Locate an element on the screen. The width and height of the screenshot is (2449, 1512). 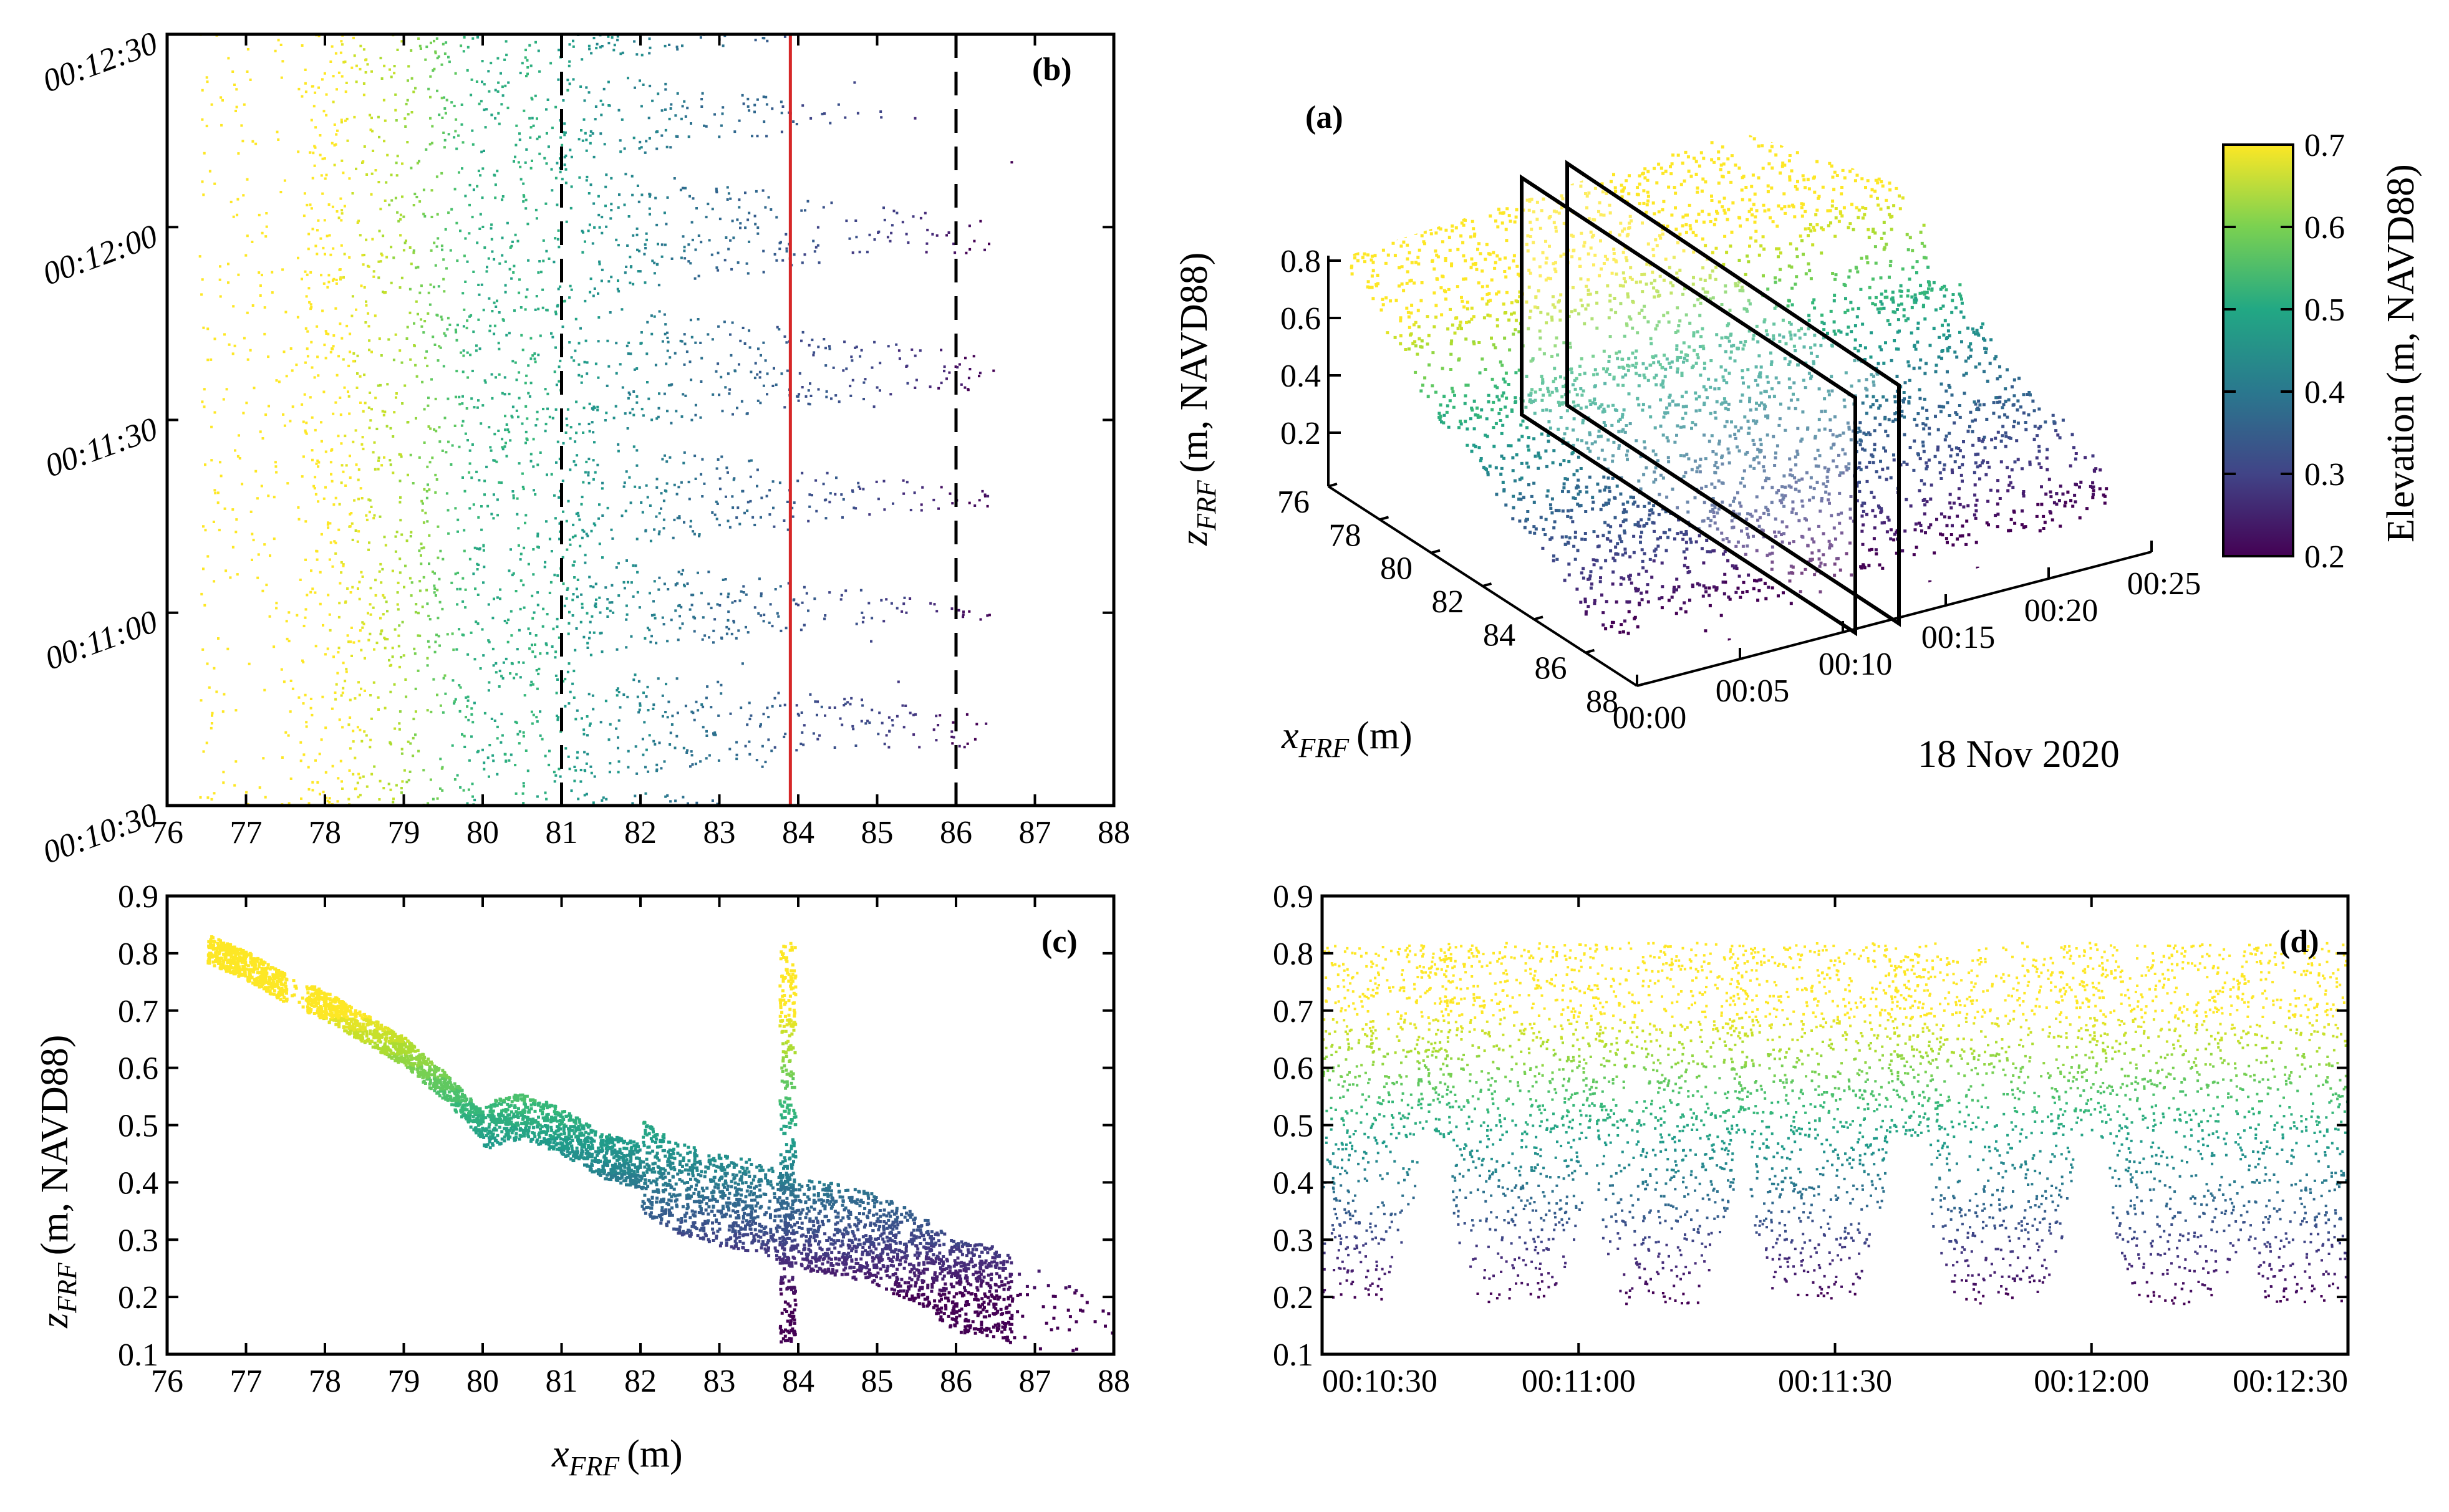
panel-d-label: (d) is located at coordinates (2299, 942).